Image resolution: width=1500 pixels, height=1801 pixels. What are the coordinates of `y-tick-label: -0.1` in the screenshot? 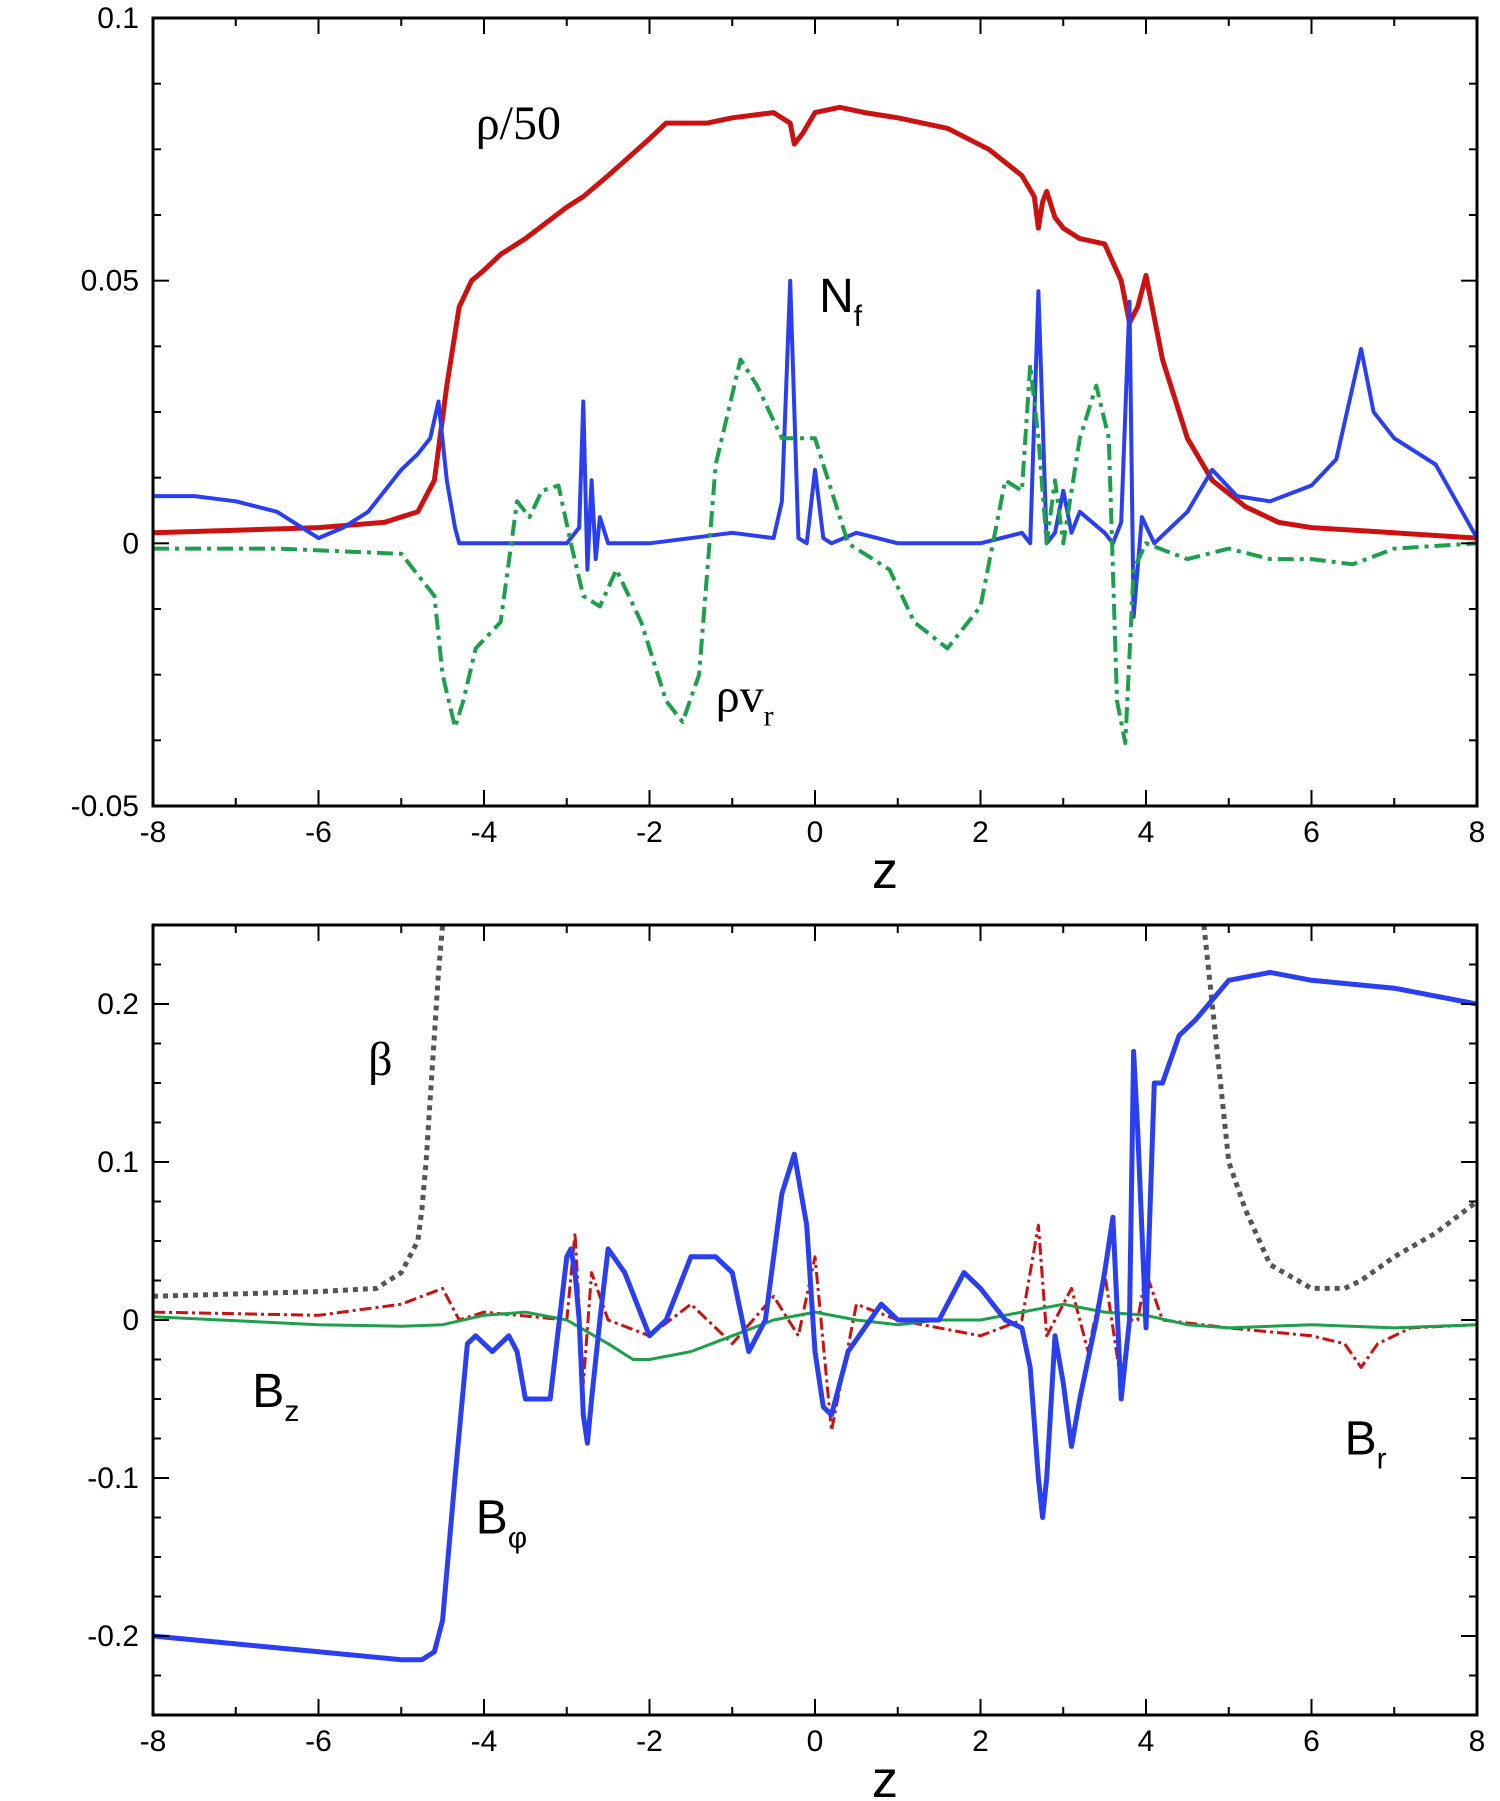 It's located at (113, 1478).